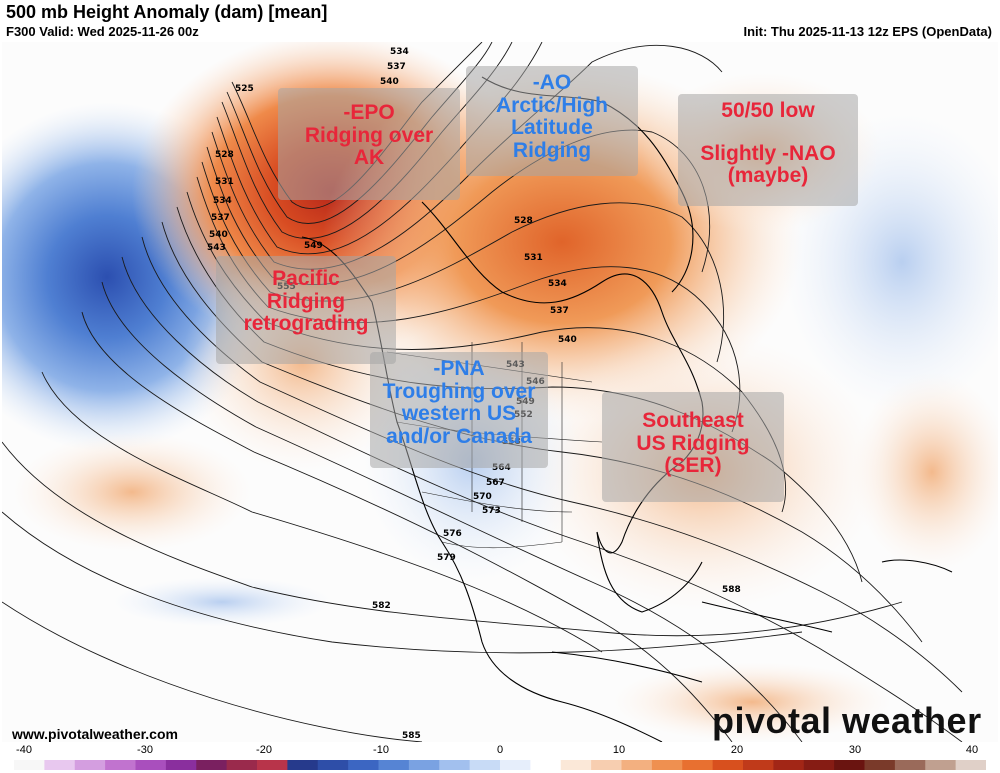  I want to click on init-time: Init: Thu 2025-11-13 12z EPS (OpenData), so click(867, 31).